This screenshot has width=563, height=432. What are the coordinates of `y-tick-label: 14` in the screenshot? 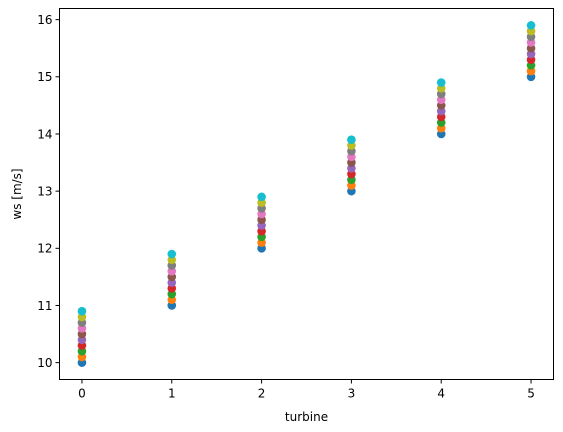 It's located at (44, 134).